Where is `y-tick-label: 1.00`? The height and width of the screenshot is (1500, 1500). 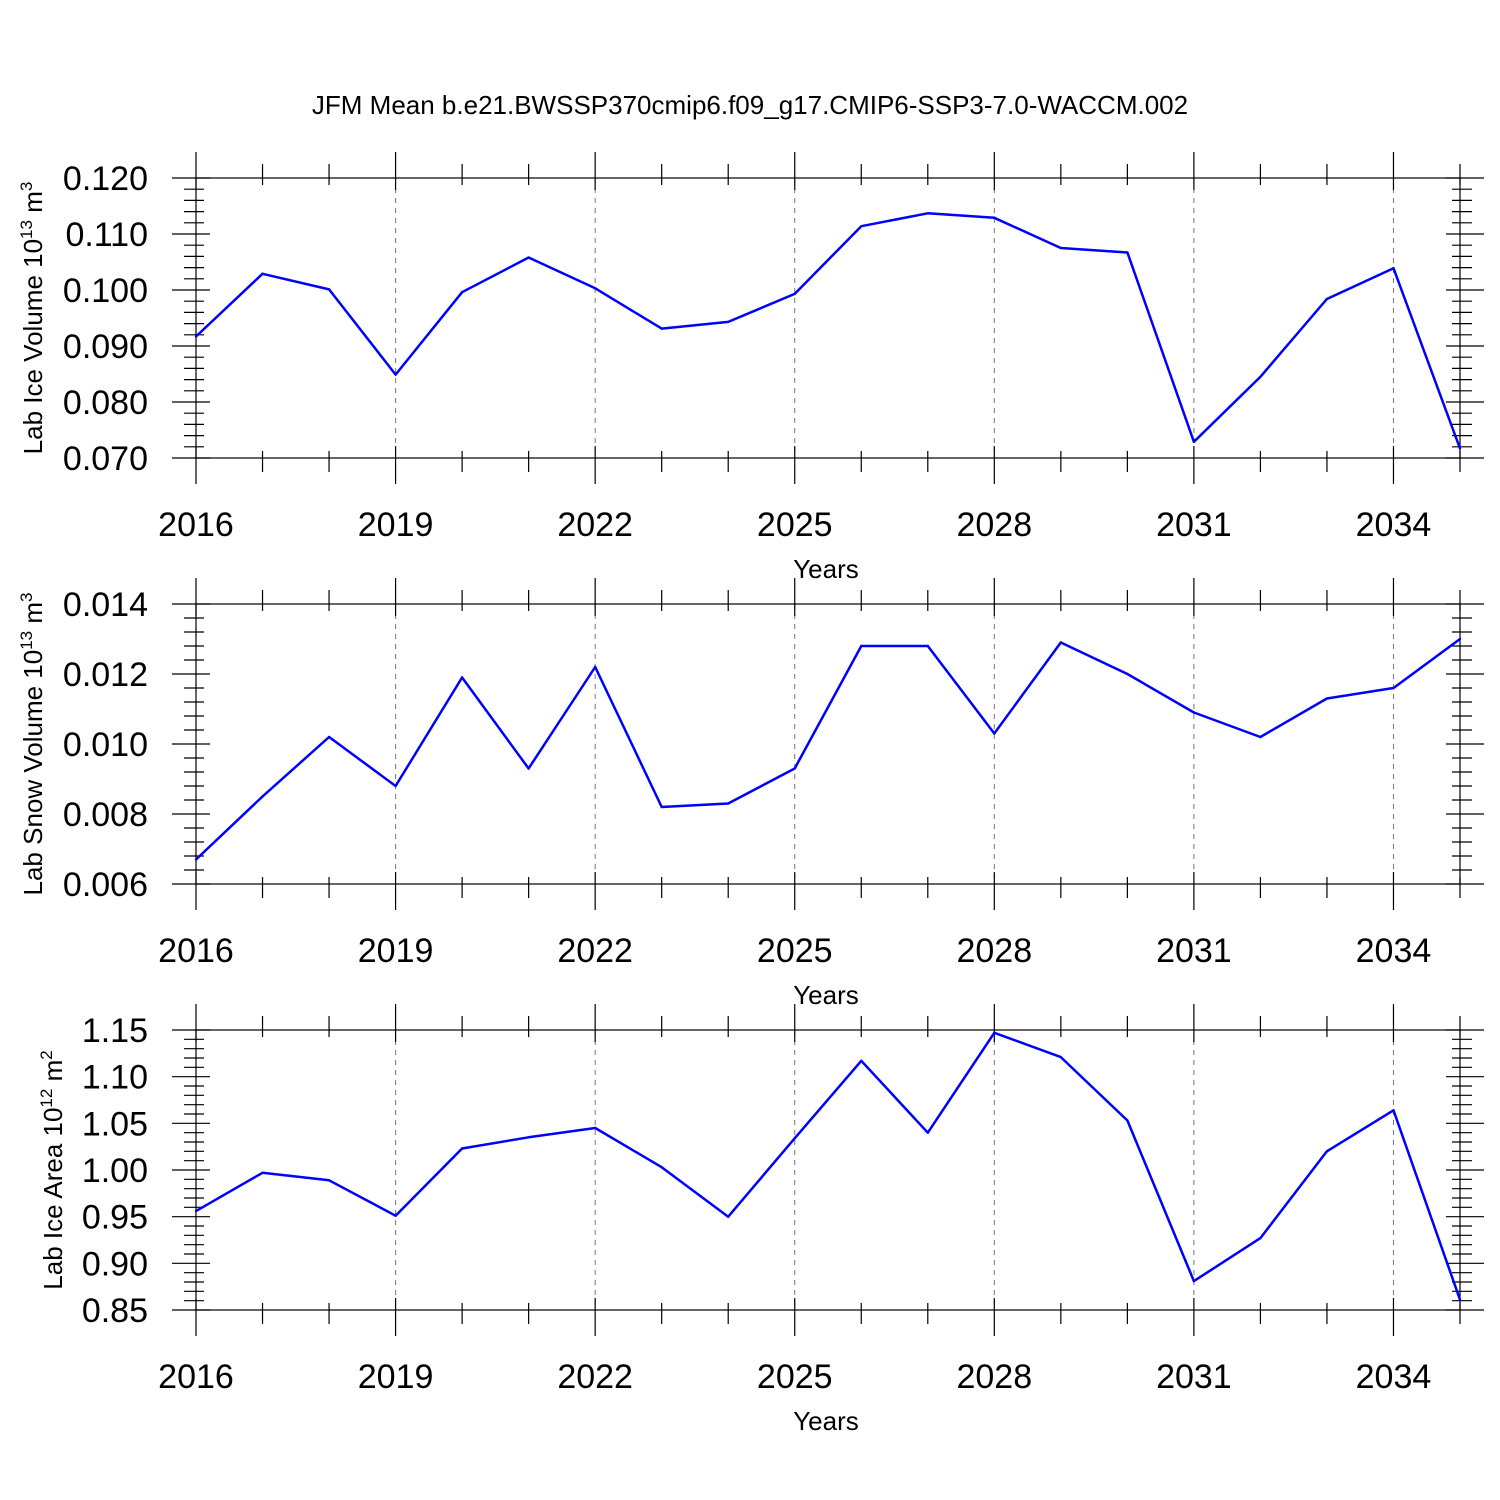 y-tick-label: 1.00 is located at coordinates (115, 1171).